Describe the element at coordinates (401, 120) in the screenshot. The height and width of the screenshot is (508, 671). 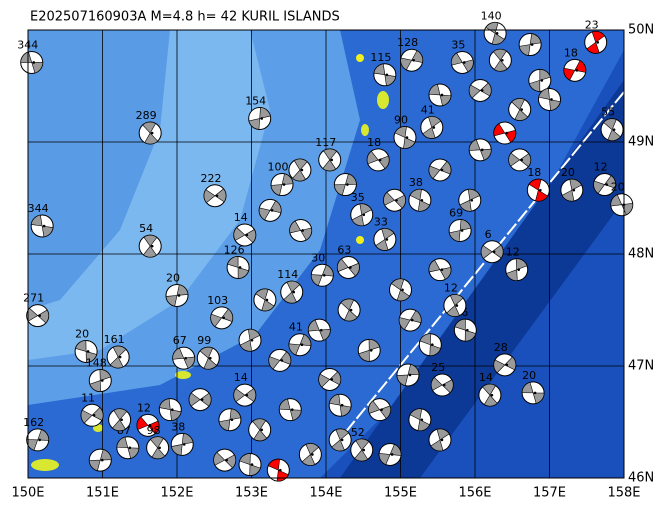
I see `depth-label: 90` at that location.